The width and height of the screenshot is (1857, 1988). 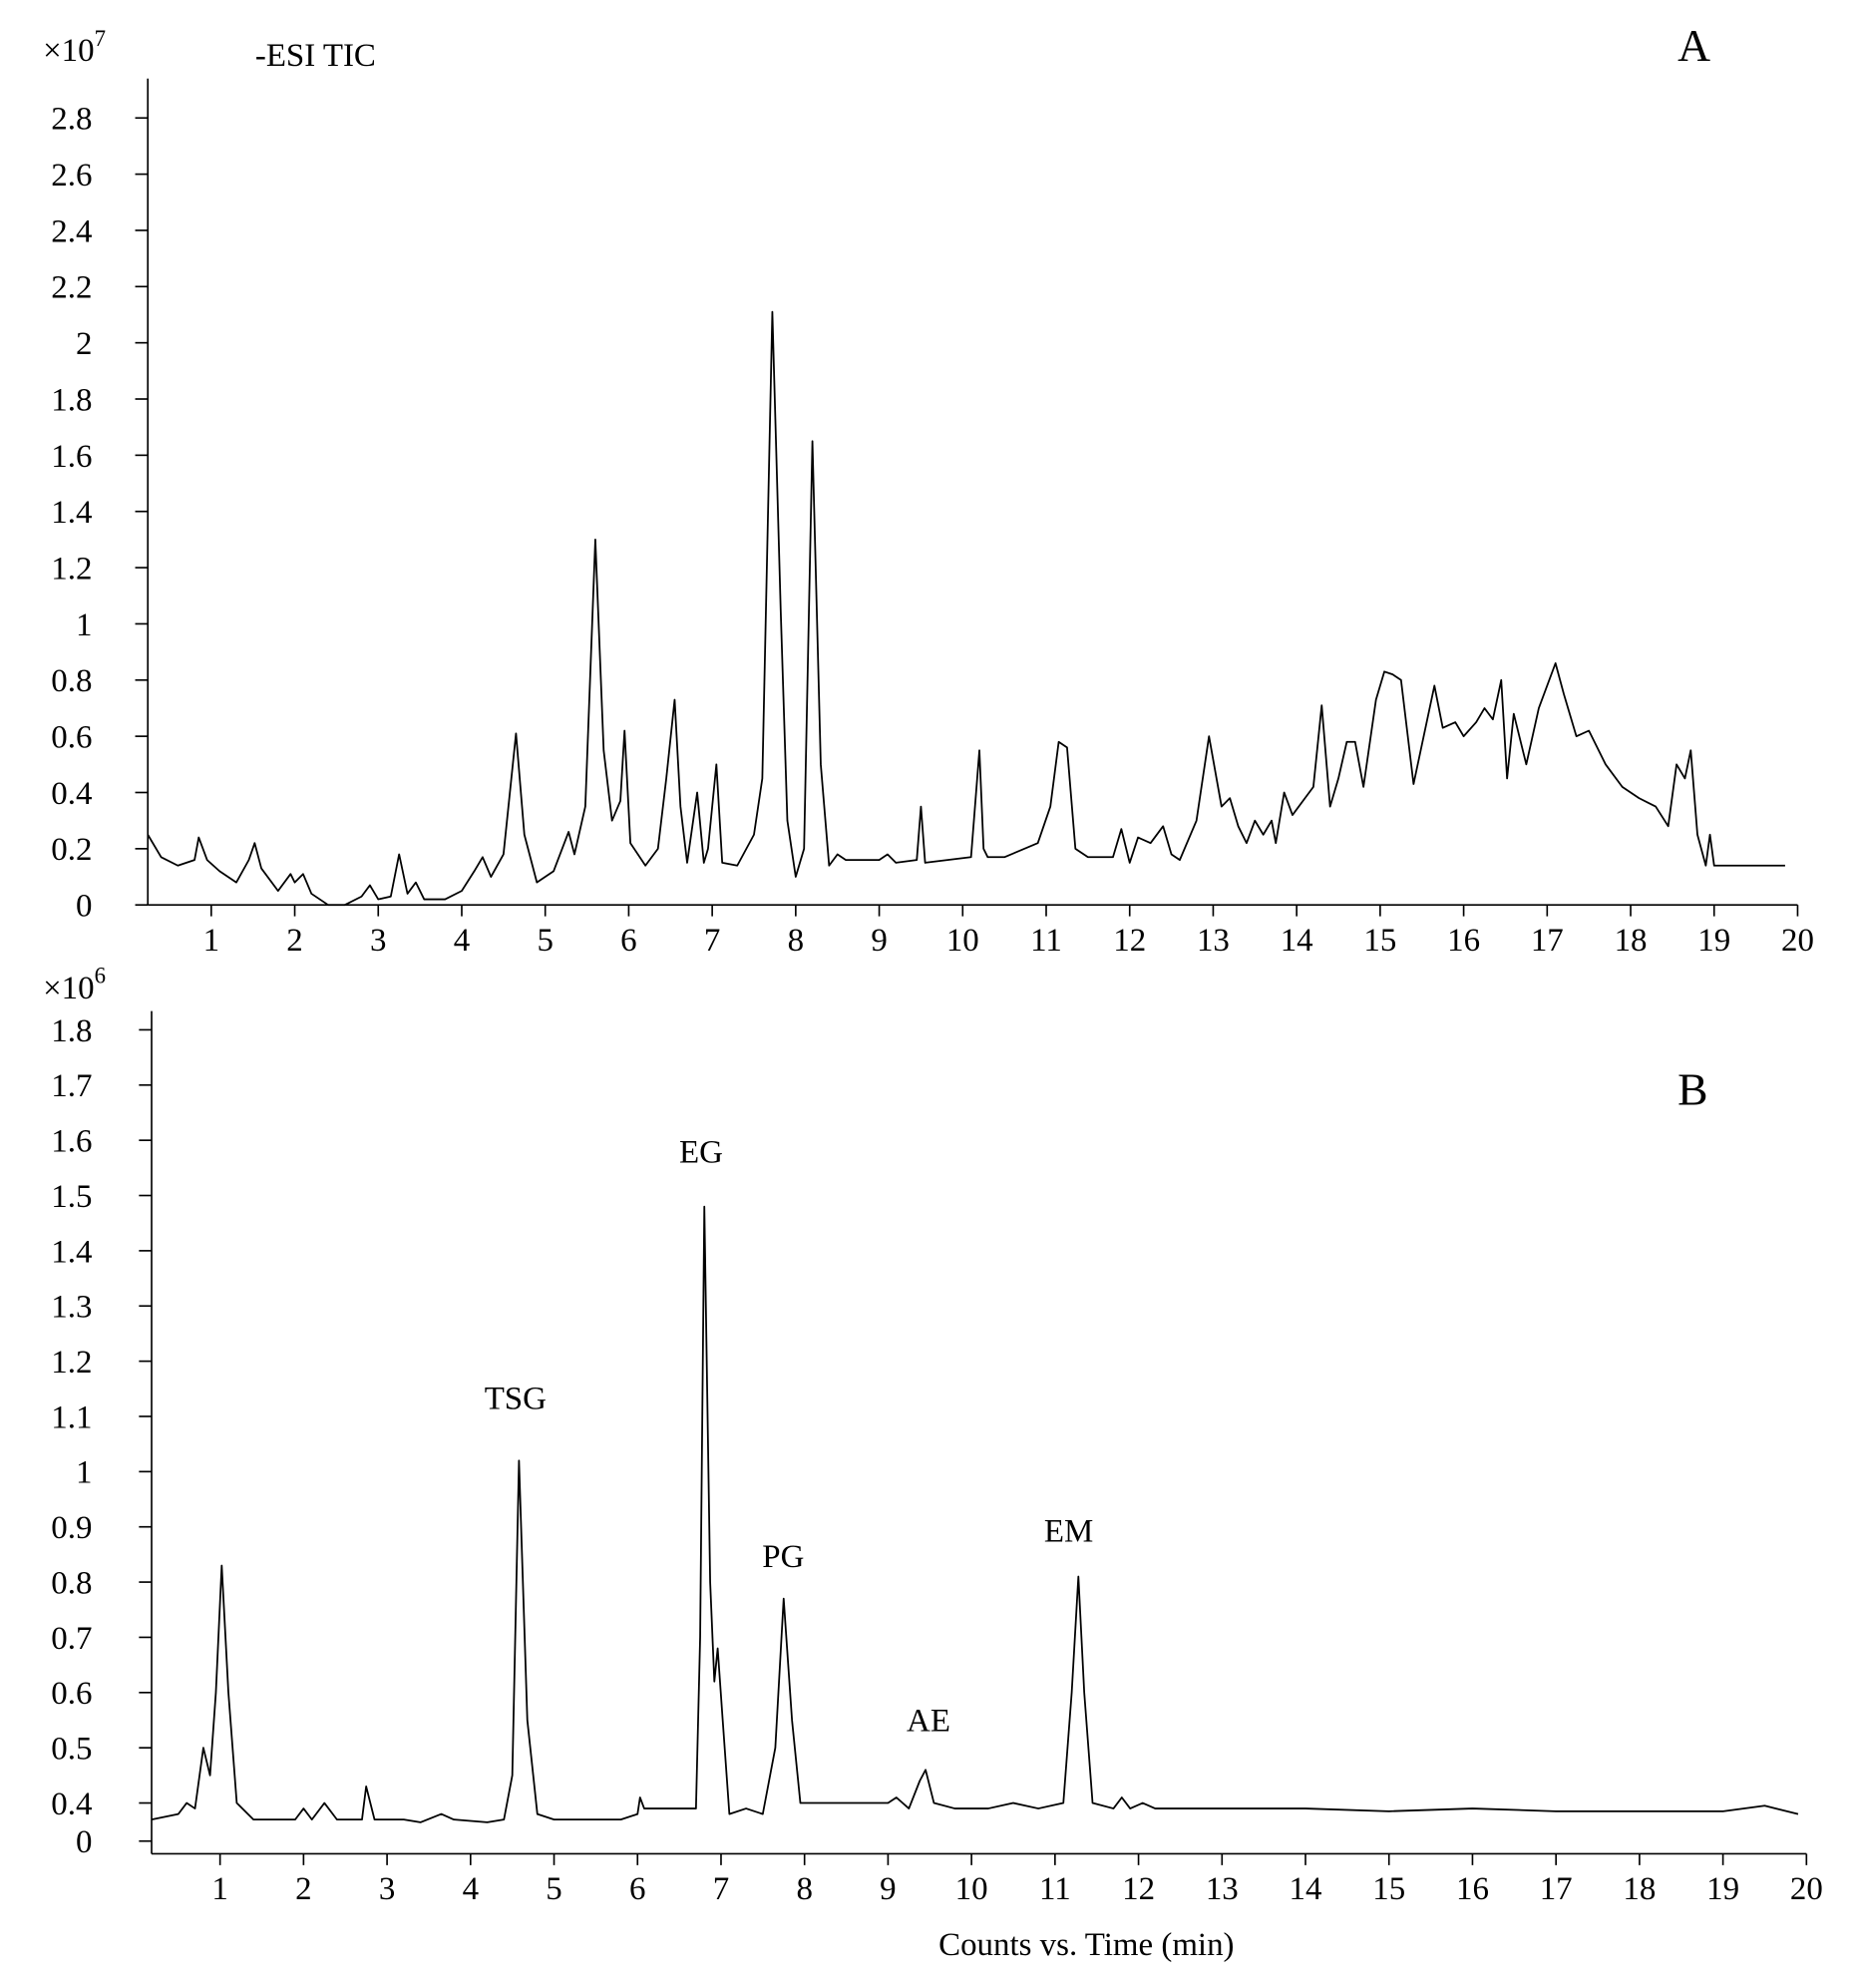 What do you see at coordinates (71, 1086) in the screenshot?
I see `y-tick-label: 1.7` at bounding box center [71, 1086].